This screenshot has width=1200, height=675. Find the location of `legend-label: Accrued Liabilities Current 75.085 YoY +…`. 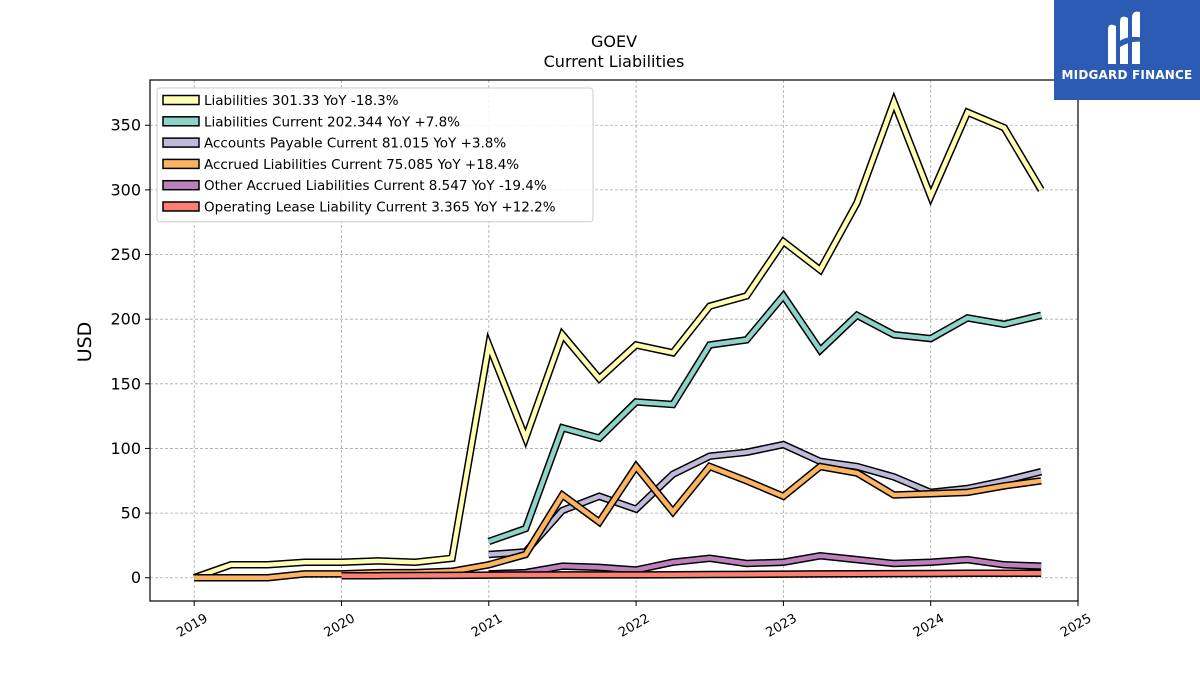

legend-label: Accrued Liabilities Current 75.085 YoY +… is located at coordinates (361, 165).